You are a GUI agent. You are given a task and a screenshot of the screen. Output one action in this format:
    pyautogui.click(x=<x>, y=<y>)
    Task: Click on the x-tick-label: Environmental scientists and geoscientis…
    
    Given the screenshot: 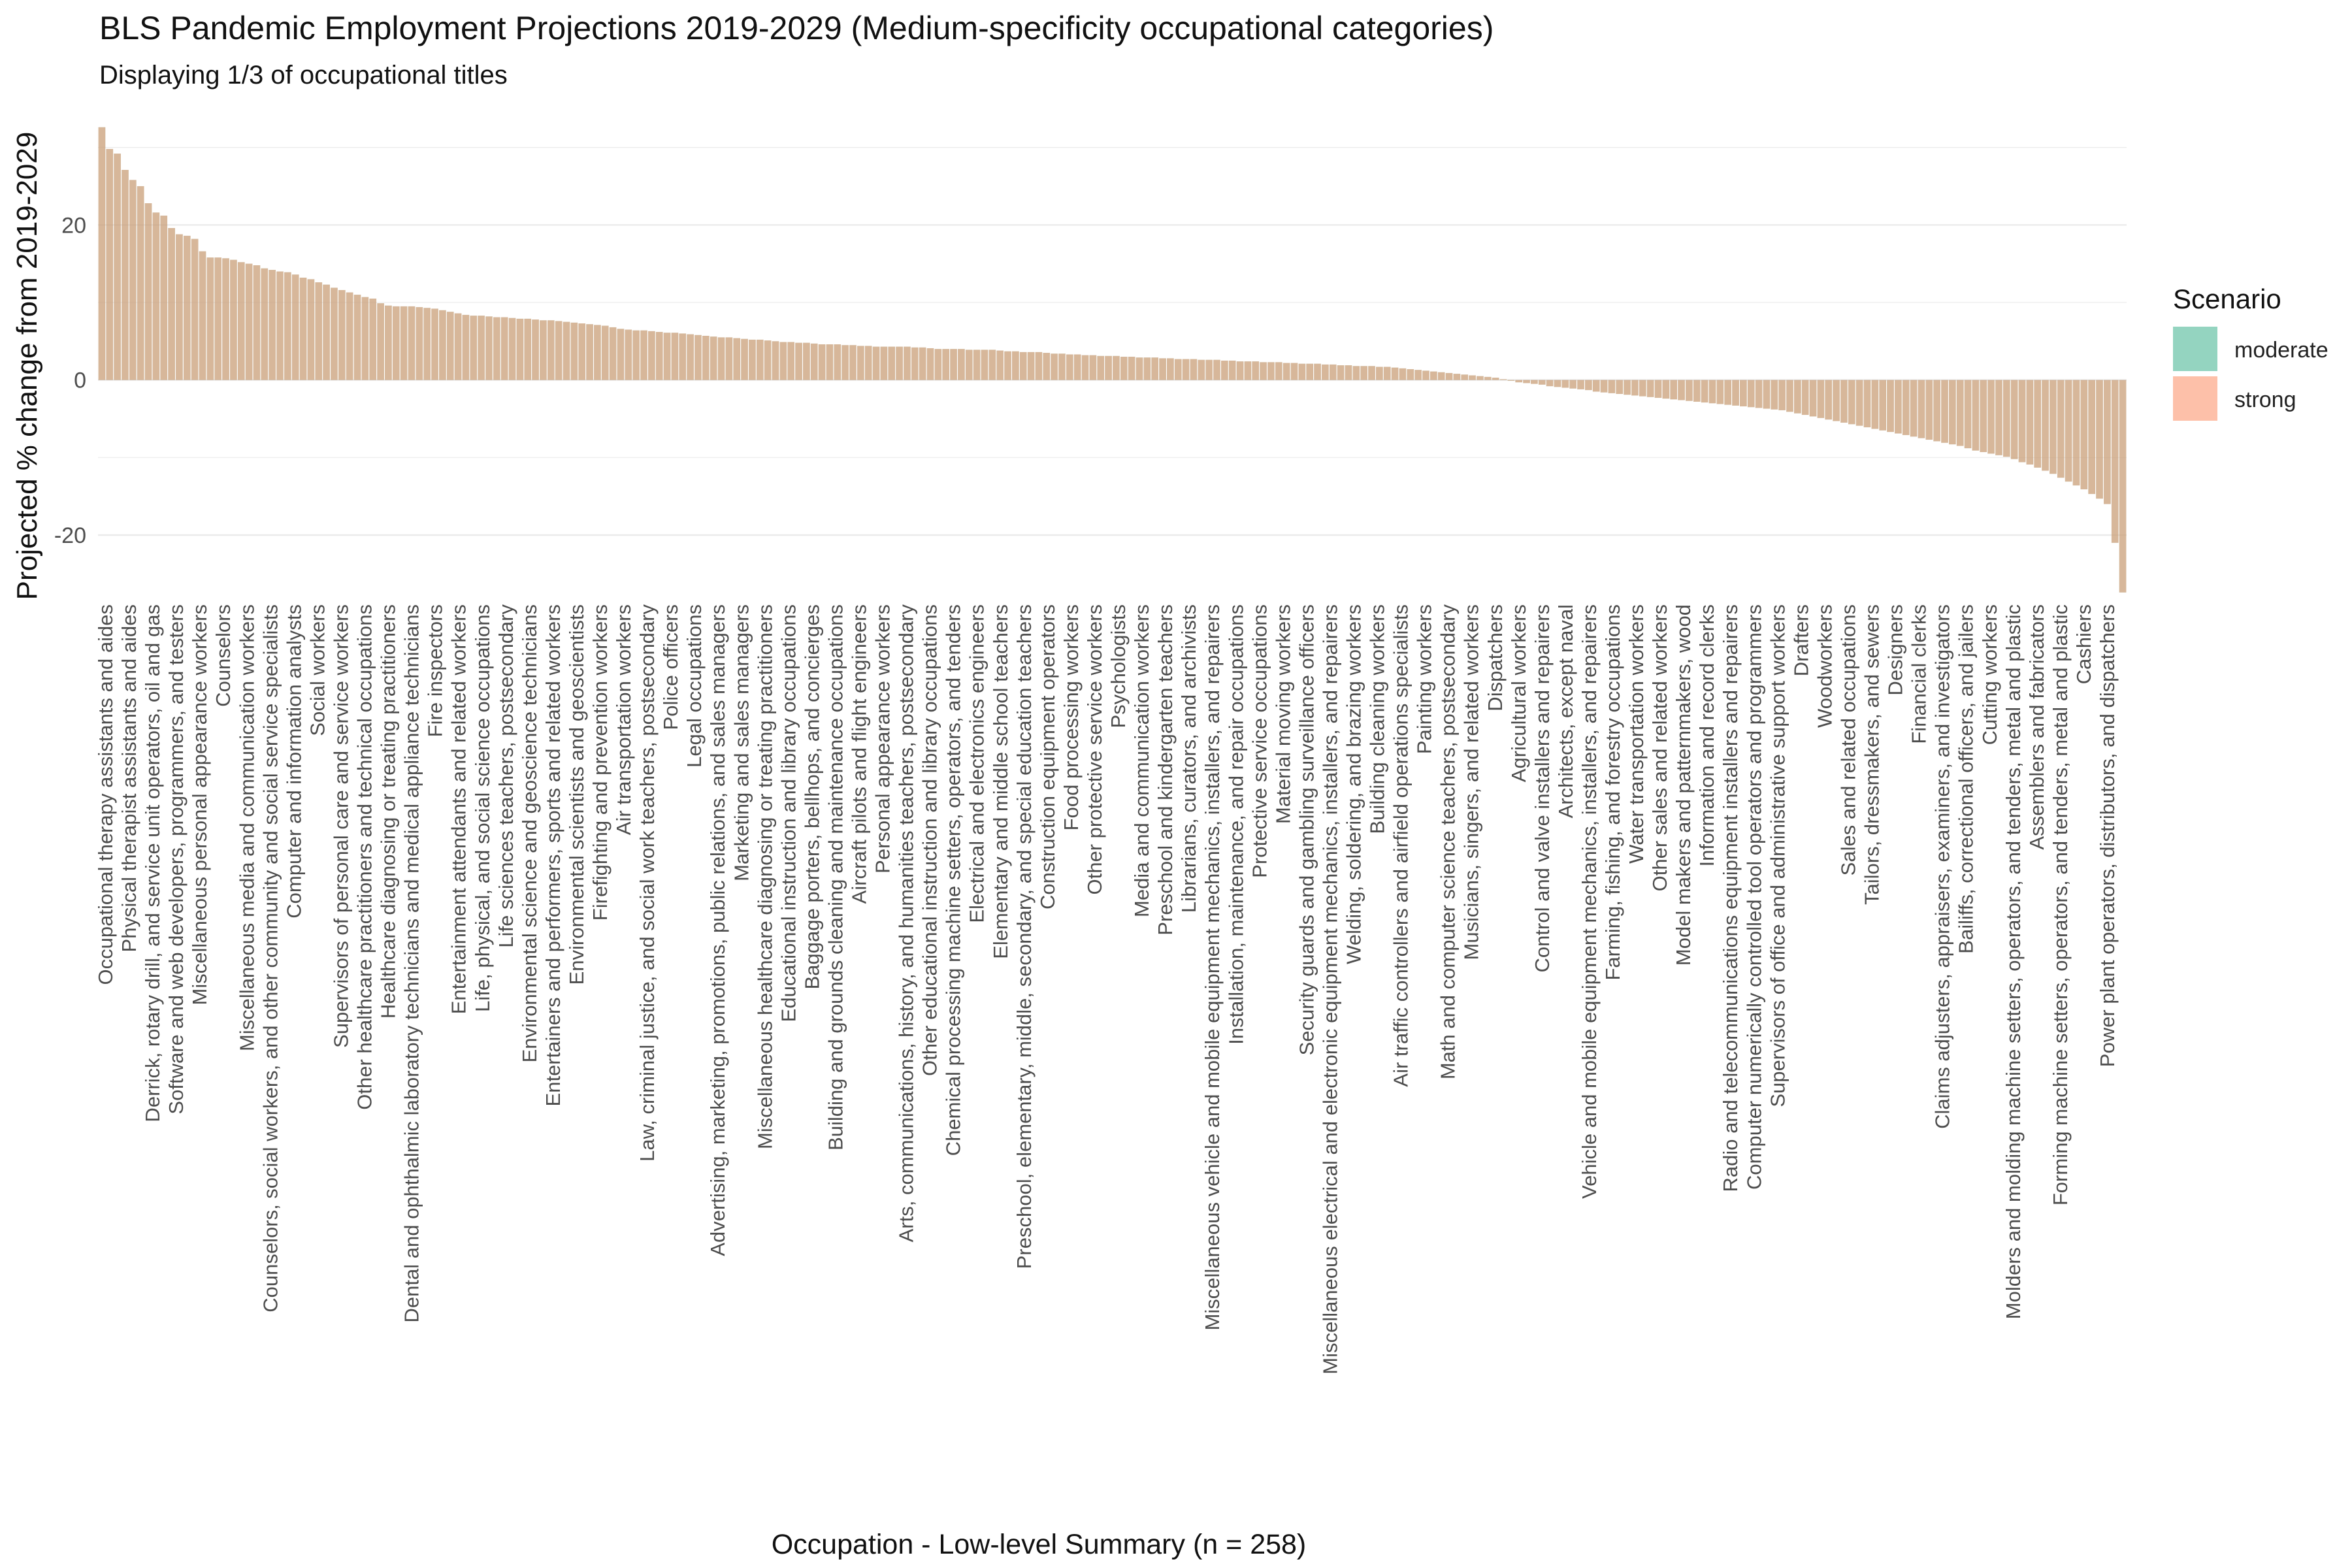 What is the action you would take?
    pyautogui.click(x=576, y=794)
    